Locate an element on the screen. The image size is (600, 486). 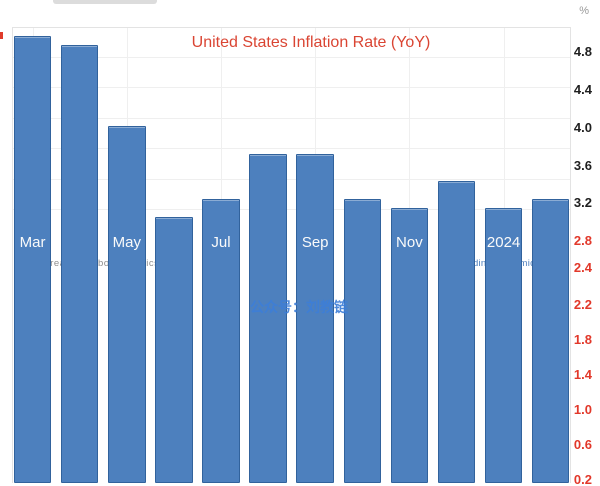
y-tick-4.8: 4.8 is located at coordinates (582, 51).